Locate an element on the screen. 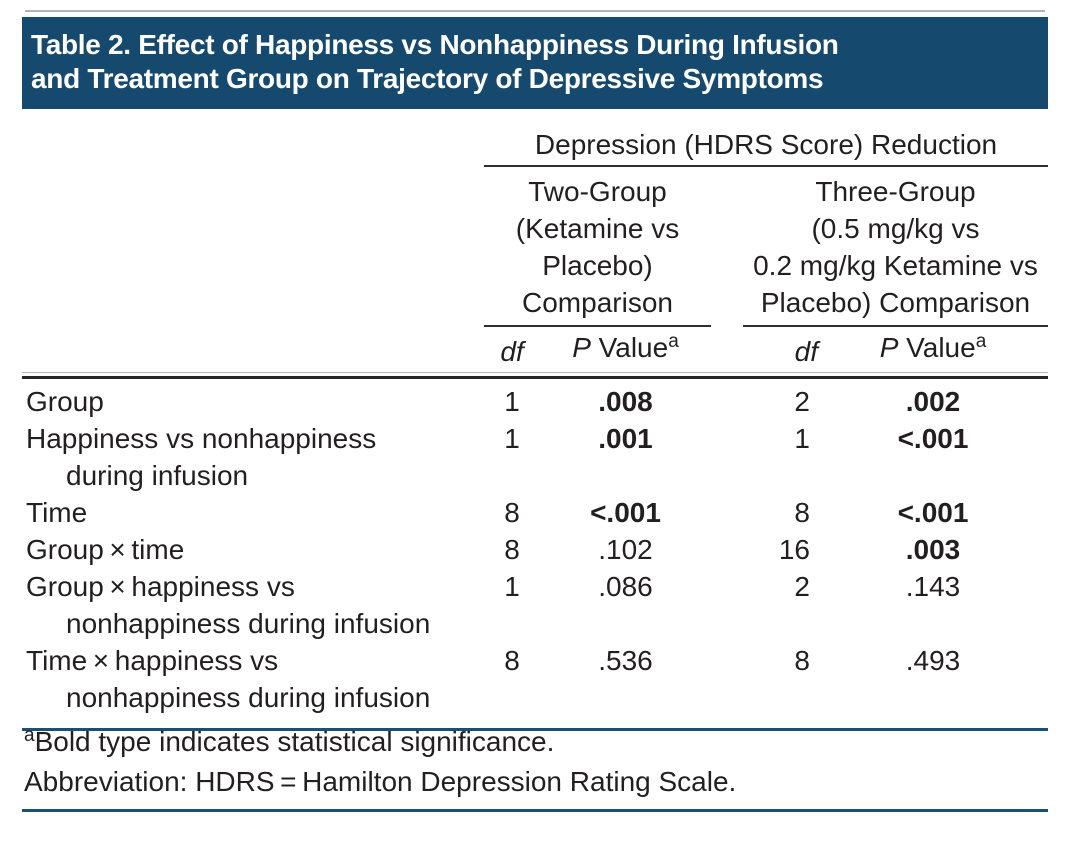  table-row: Time 8 <.001 8 <.001 is located at coordinates (535, 512).